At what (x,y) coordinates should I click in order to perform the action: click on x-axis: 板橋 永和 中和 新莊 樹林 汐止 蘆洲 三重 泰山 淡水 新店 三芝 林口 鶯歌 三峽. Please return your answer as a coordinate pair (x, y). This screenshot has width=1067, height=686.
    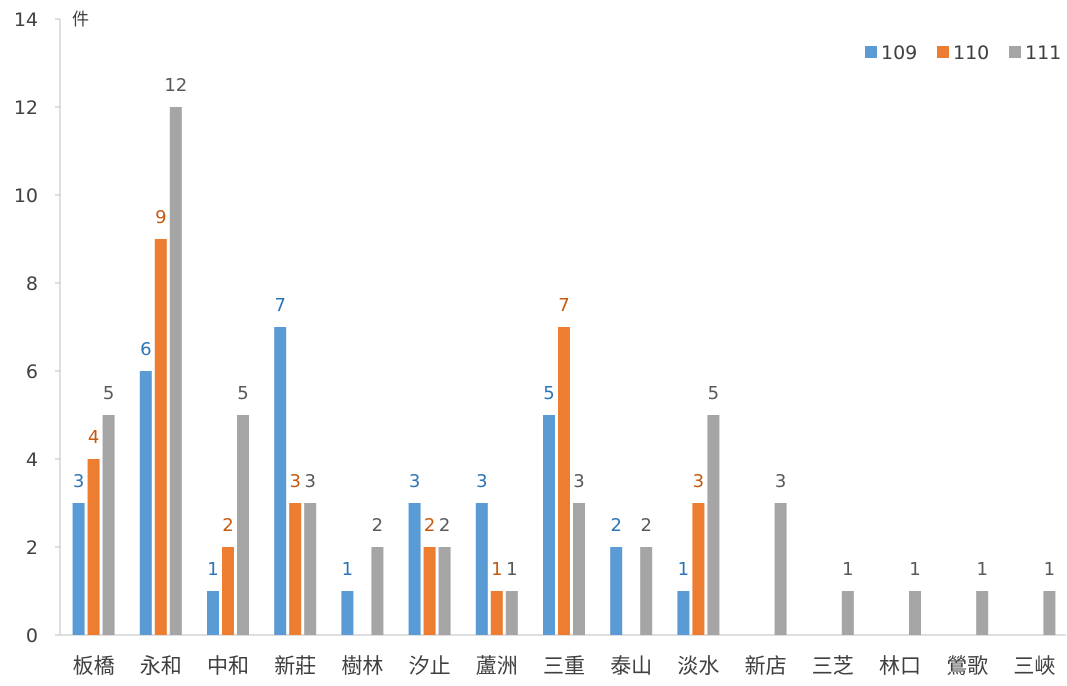
    Looking at the image, I should click on (563, 656).